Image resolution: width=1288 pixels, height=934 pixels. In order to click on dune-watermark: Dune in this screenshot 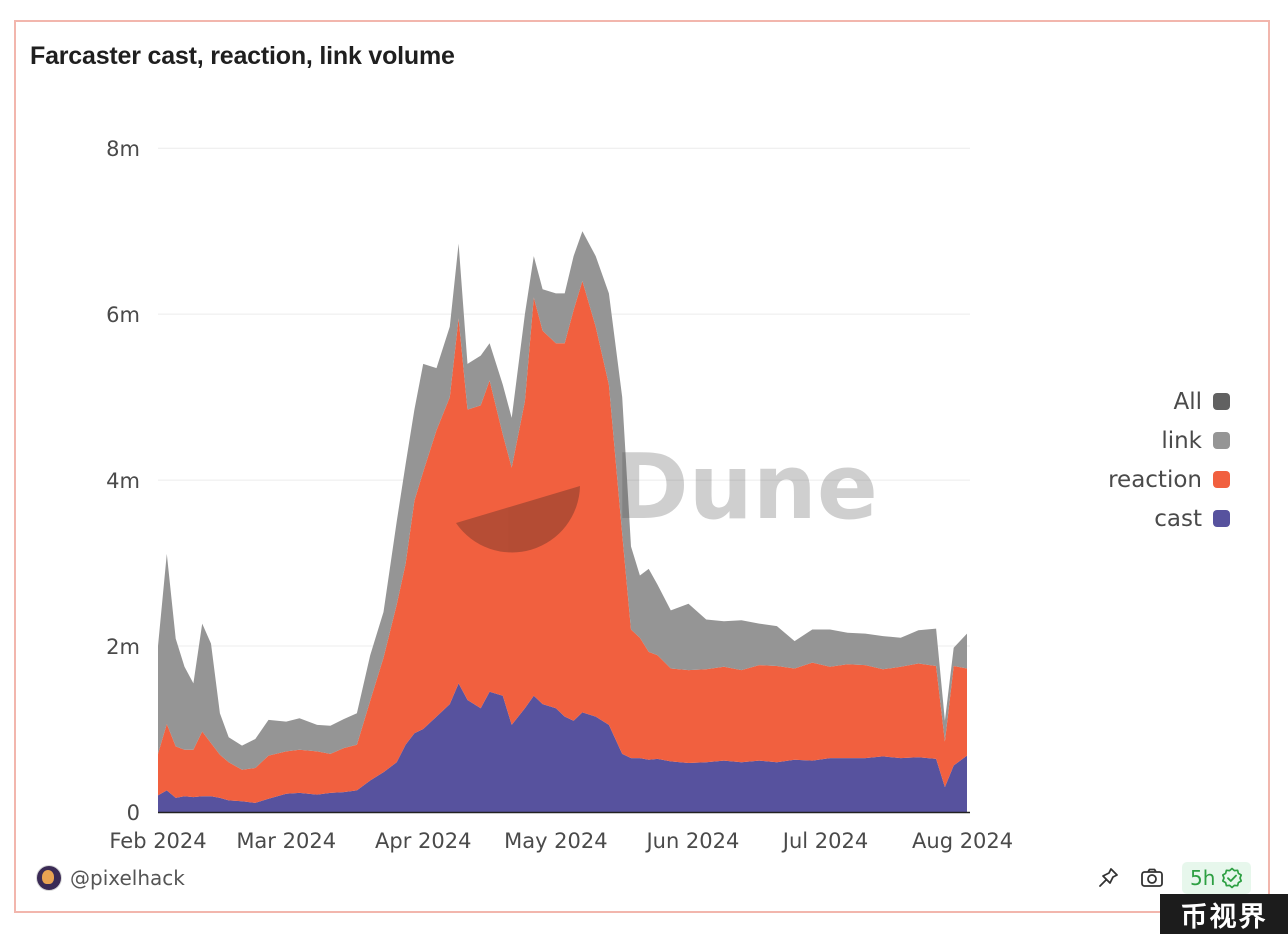, I will do `click(667, 494)`.